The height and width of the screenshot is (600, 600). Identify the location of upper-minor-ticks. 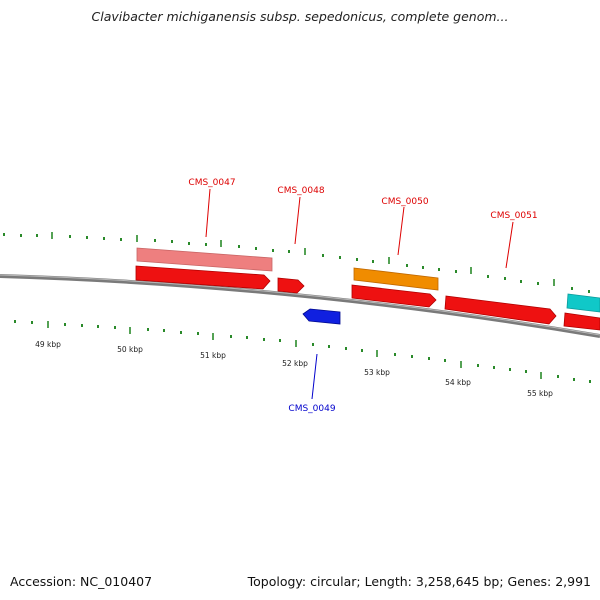
(296, 263).